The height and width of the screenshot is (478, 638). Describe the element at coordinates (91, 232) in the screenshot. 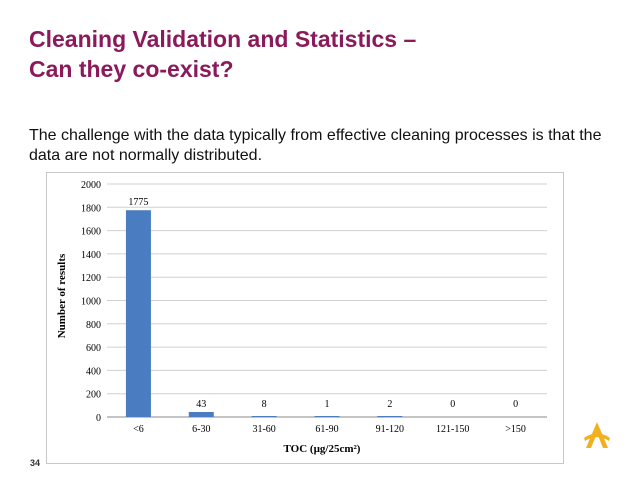

I see `y-tick-label: 1600` at that location.